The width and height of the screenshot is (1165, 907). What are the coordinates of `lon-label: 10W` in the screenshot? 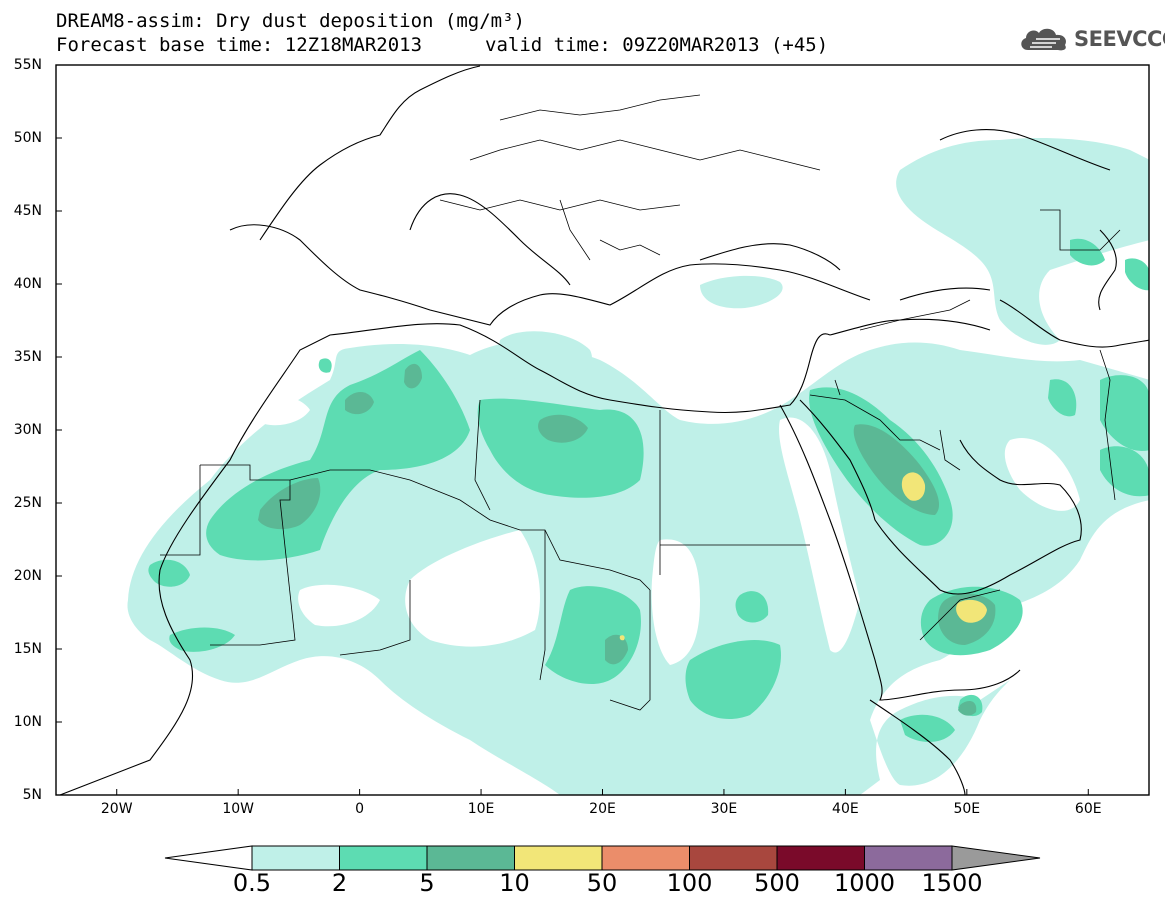 It's located at (238, 809).